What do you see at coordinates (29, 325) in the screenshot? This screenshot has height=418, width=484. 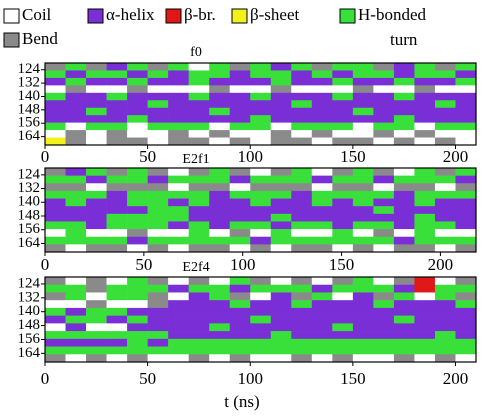 I see `y-tick-label: 148` at bounding box center [29, 325].